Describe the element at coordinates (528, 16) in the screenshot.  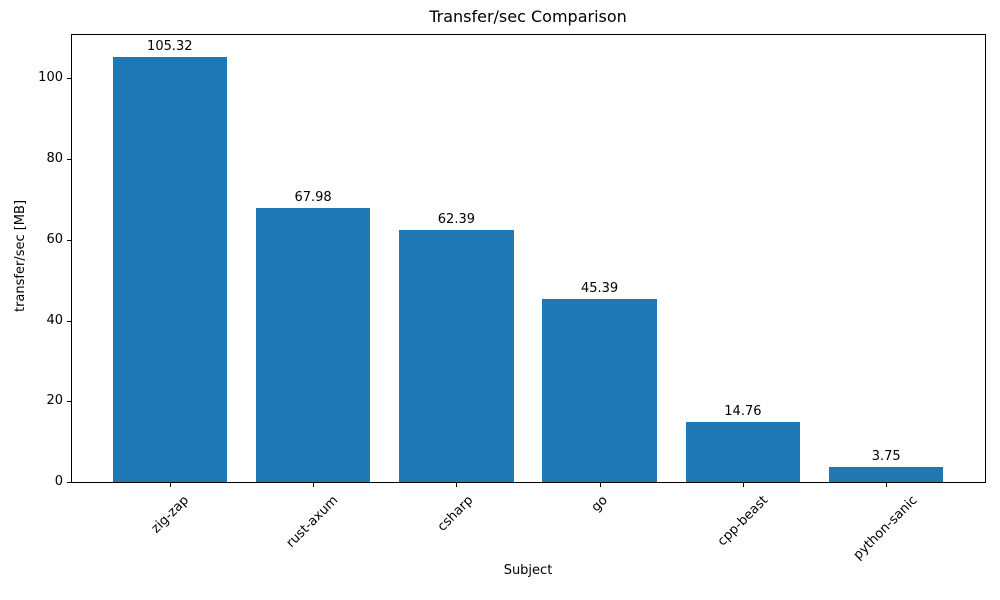
I see `chart-title: Transfer/sec Comparison` at that location.